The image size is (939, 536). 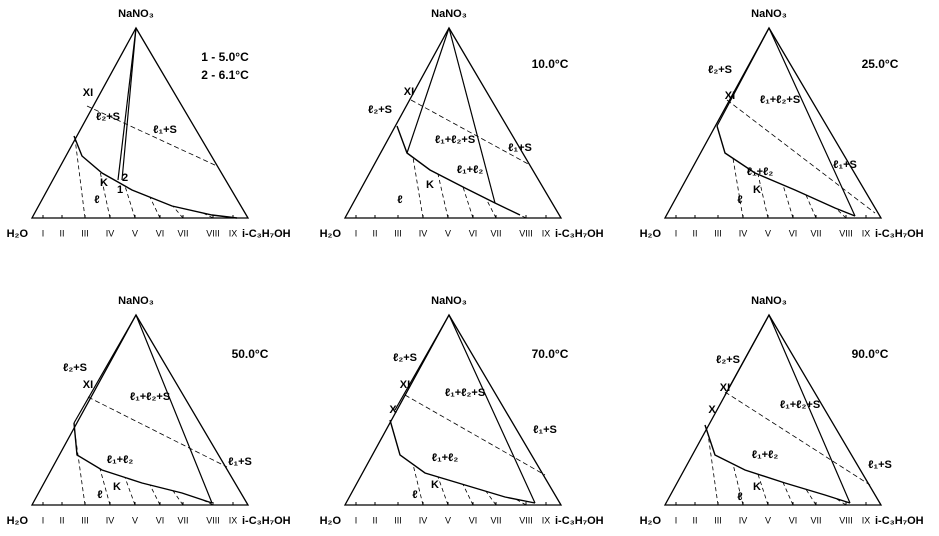 What do you see at coordinates (88, 385) in the screenshot?
I see `region-label: XI` at bounding box center [88, 385].